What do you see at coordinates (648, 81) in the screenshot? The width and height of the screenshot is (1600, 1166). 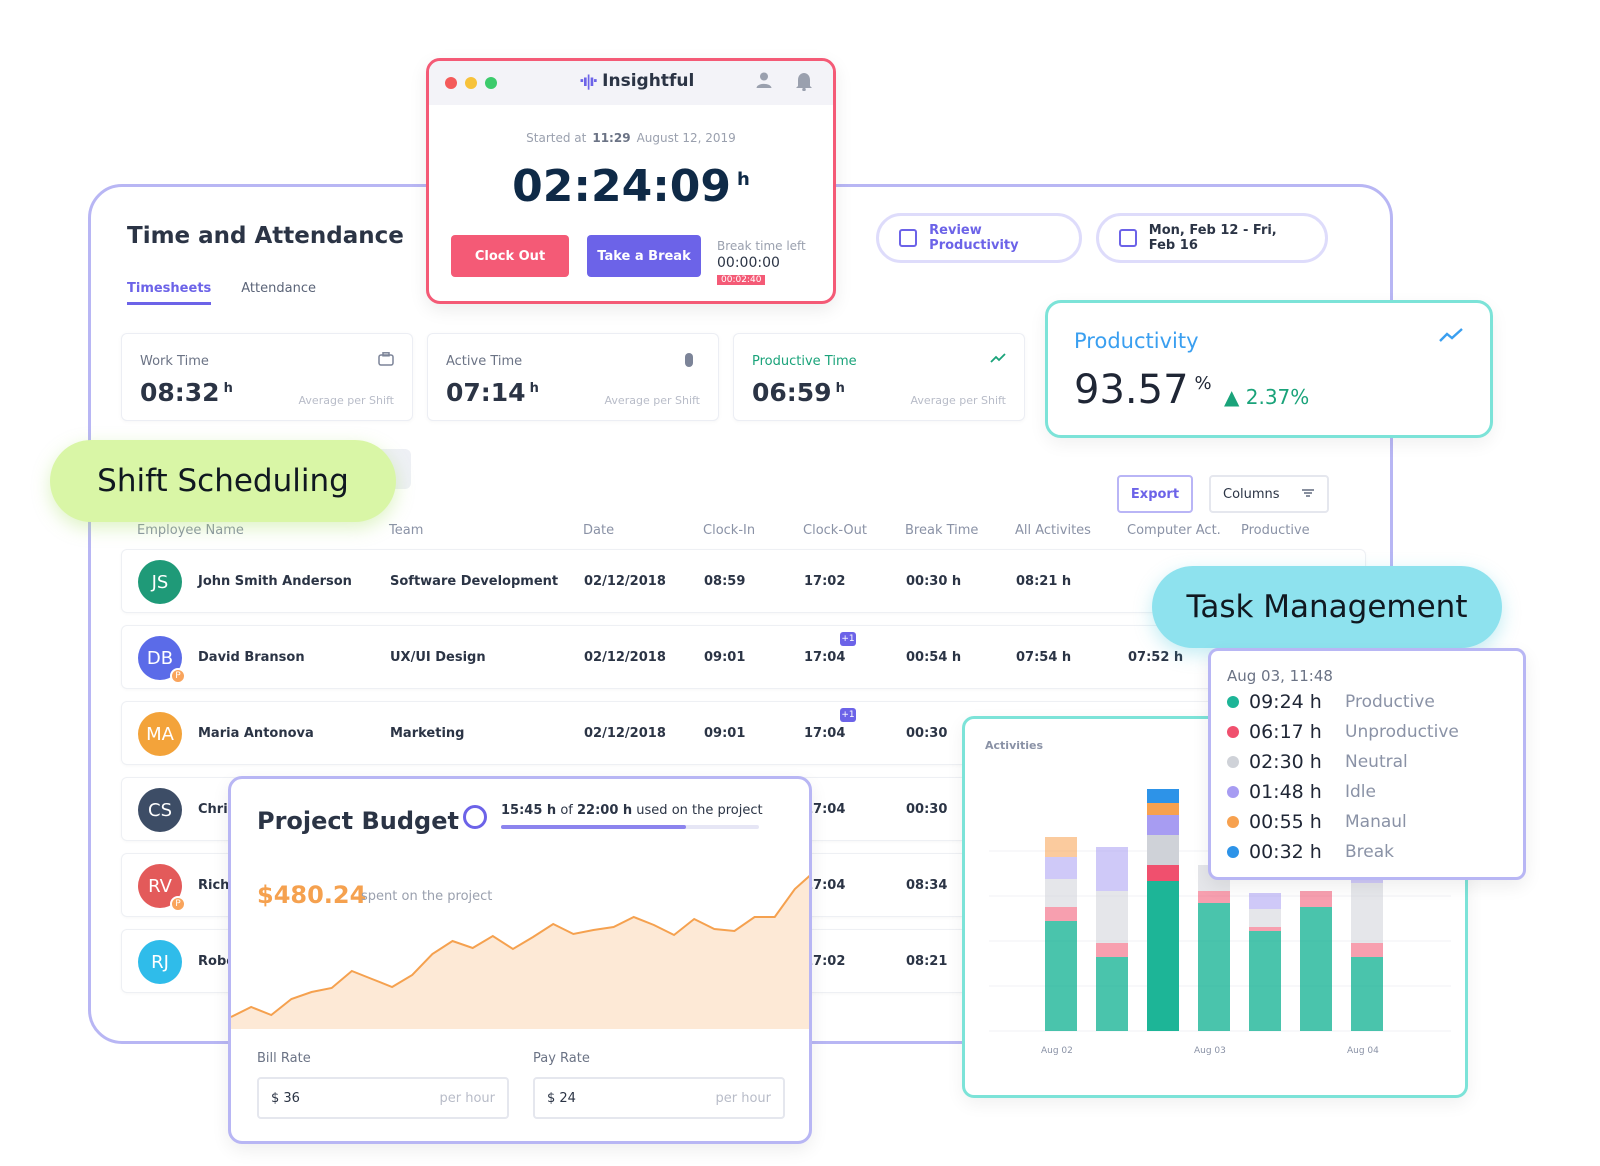 I see `brand-name: Insightful` at bounding box center [648, 81].